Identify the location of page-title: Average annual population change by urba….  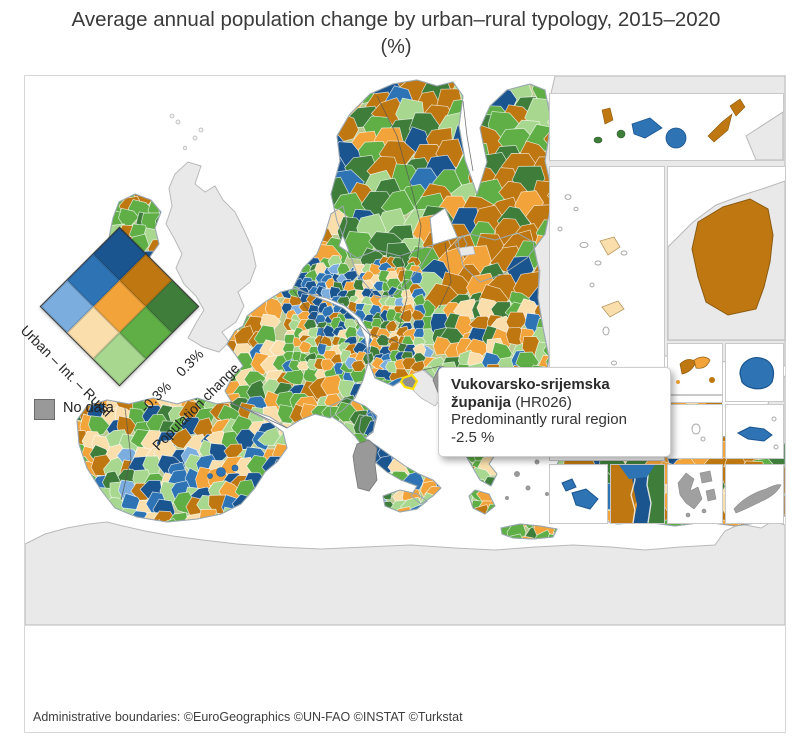
(396, 33).